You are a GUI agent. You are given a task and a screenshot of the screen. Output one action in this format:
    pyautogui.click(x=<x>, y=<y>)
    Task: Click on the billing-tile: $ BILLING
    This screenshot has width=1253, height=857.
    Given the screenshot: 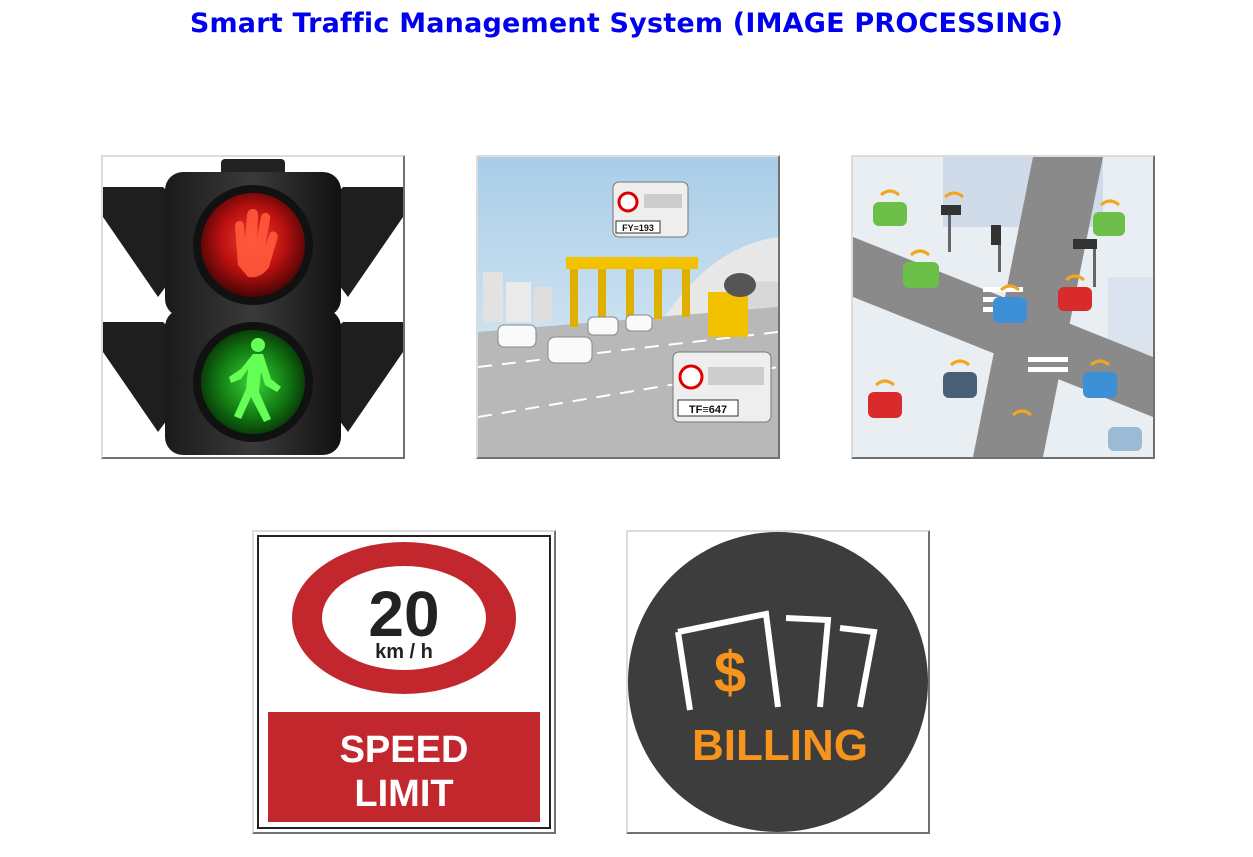 What is the action you would take?
    pyautogui.click(x=778, y=682)
    